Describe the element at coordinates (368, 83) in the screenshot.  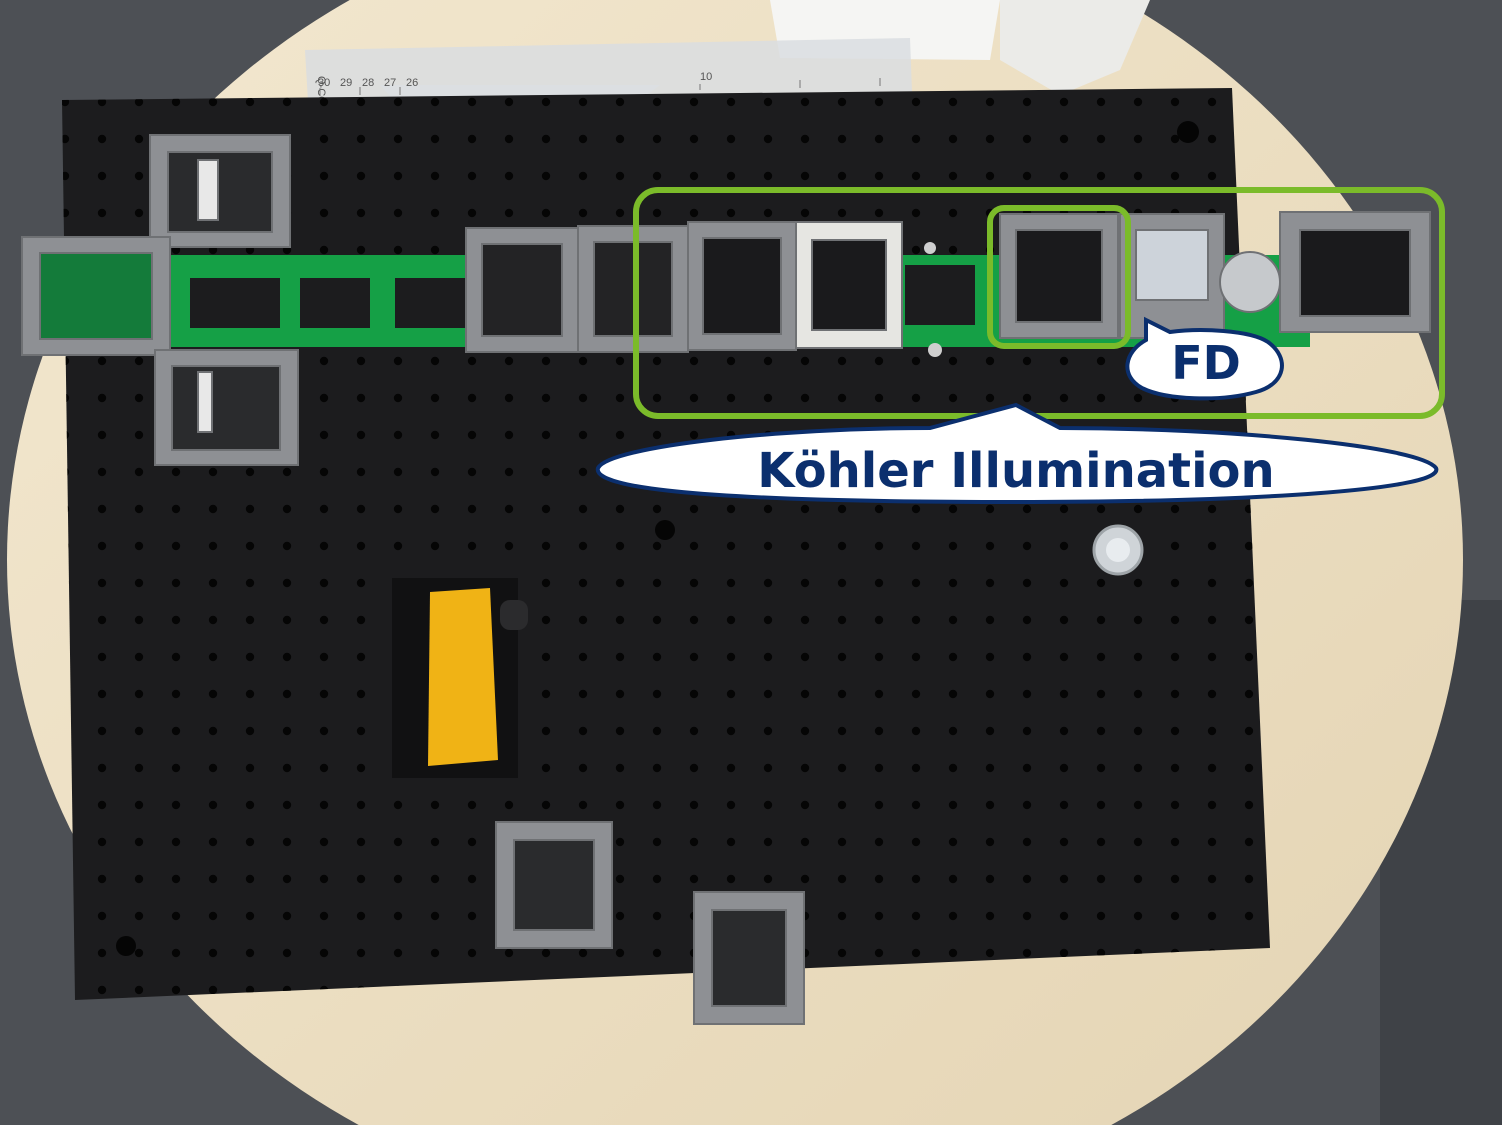
I see `svg-text: 28` at that location.